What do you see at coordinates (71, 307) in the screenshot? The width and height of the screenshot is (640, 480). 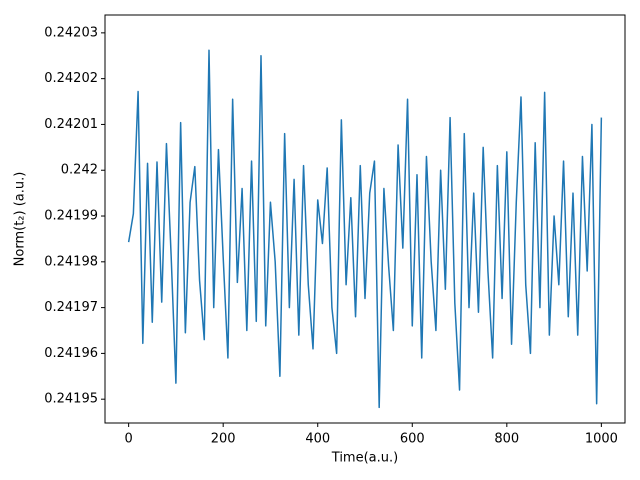 I see `y-tick-label: 0.24197` at bounding box center [71, 307].